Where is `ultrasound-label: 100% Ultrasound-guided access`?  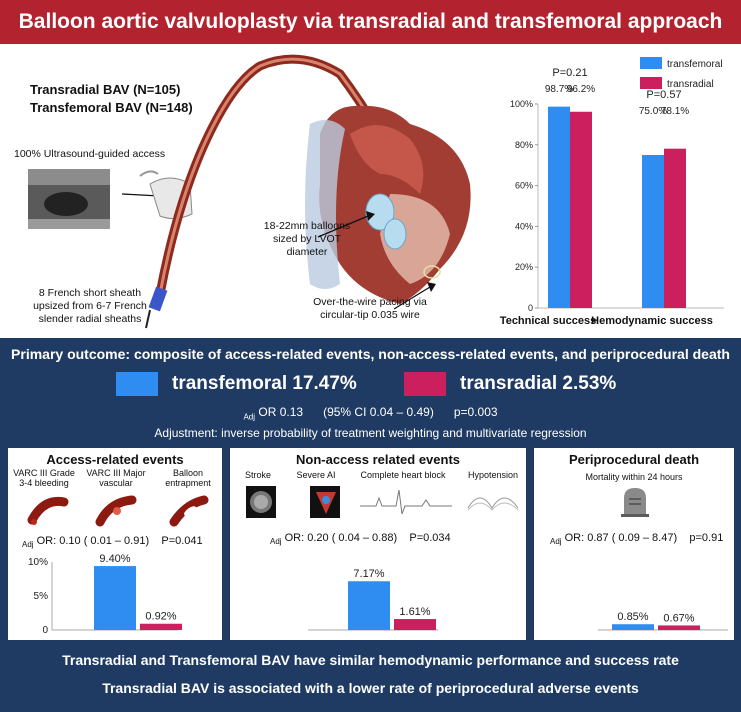
ultrasound-label: 100% Ultrasound-guided access is located at coordinates (90, 154).